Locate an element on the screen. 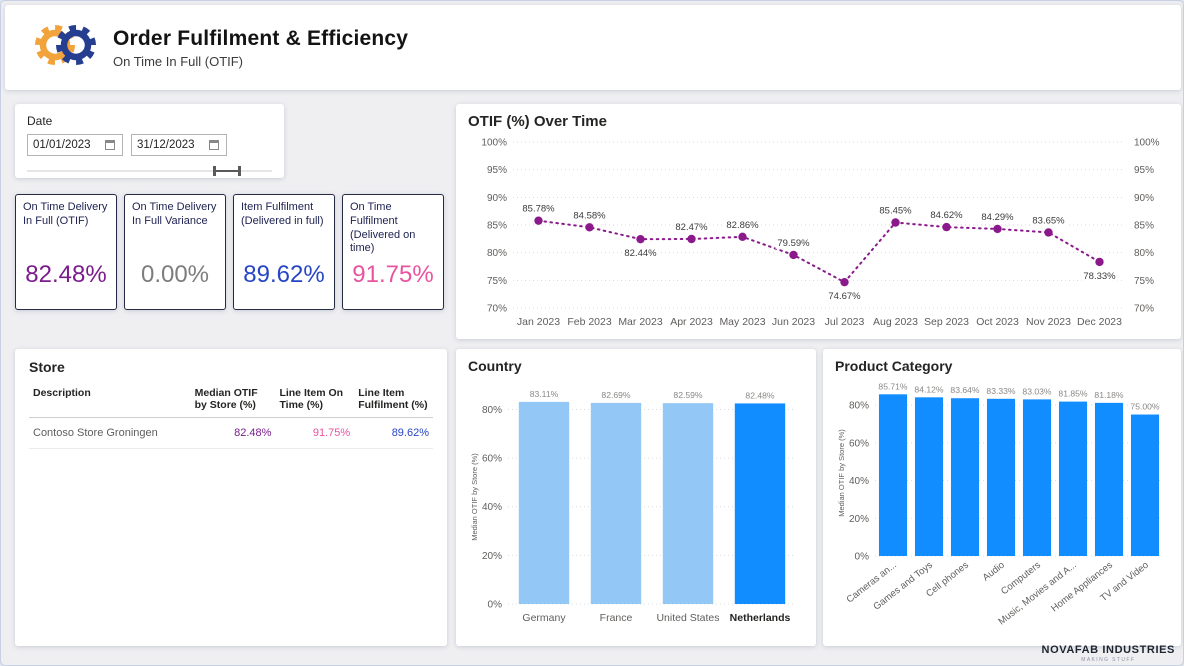  svg-text: 84.12% is located at coordinates (929, 389).